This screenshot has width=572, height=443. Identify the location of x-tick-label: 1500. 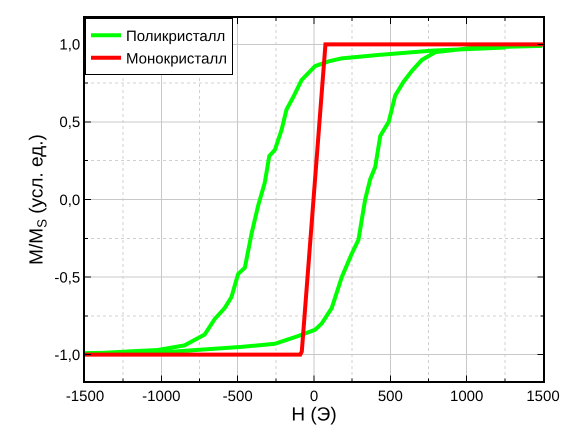
(543, 396).